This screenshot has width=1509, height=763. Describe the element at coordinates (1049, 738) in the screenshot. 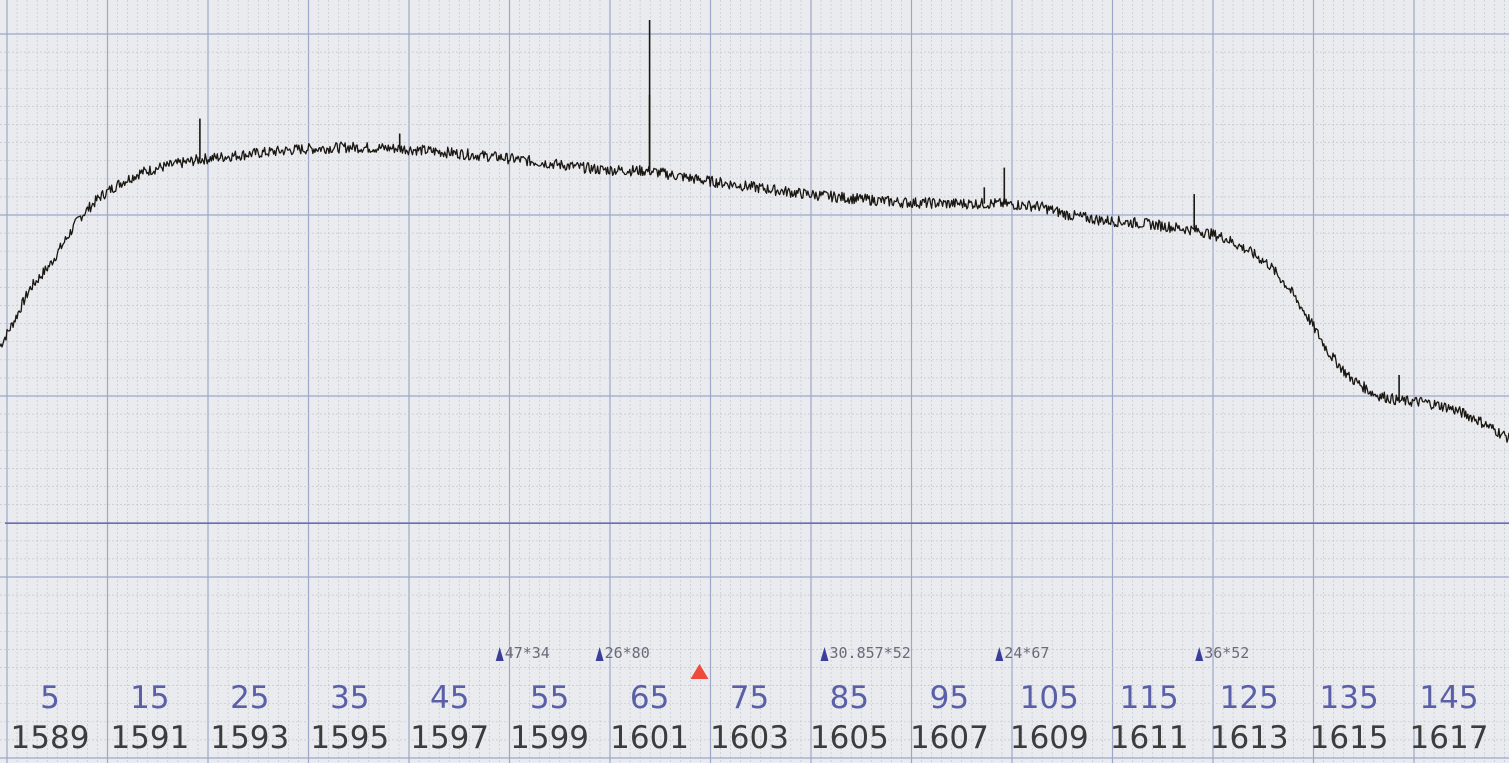

I see `frequency-tick-label: 1609` at that location.